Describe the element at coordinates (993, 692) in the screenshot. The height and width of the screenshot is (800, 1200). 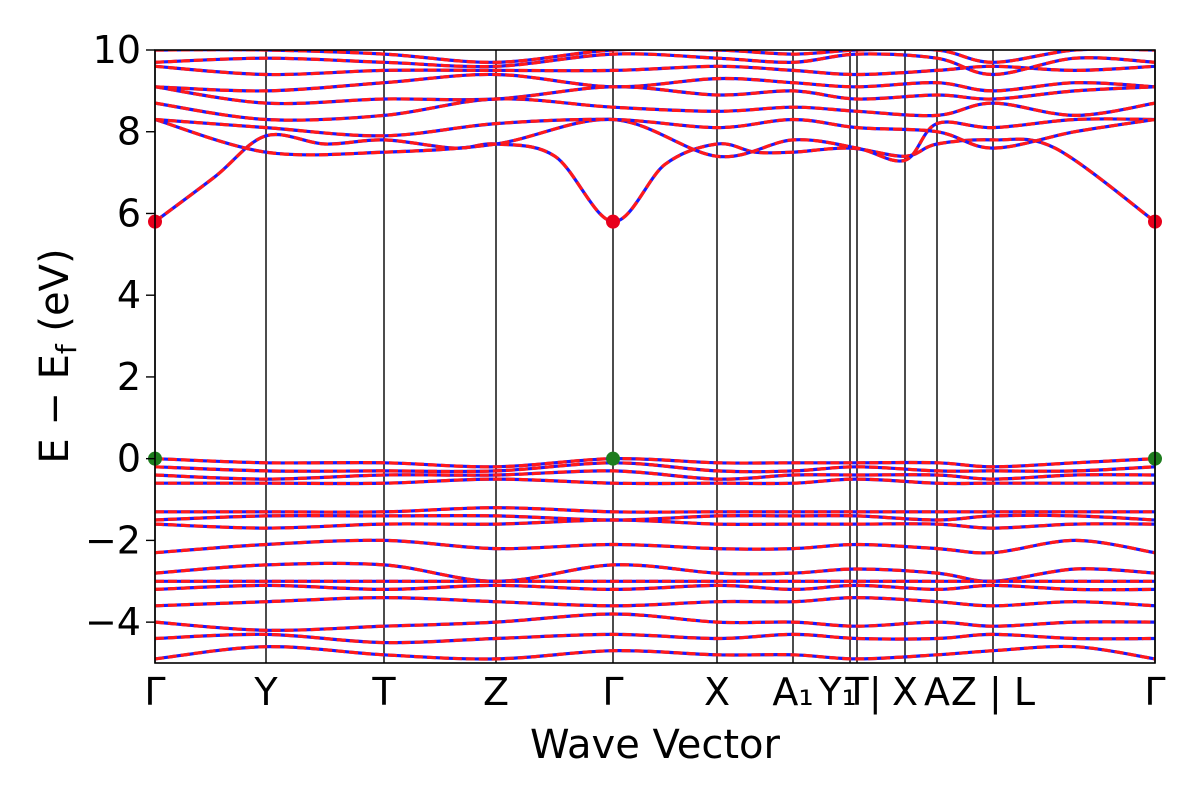
I see `x-tick-label: Z | L` at that location.